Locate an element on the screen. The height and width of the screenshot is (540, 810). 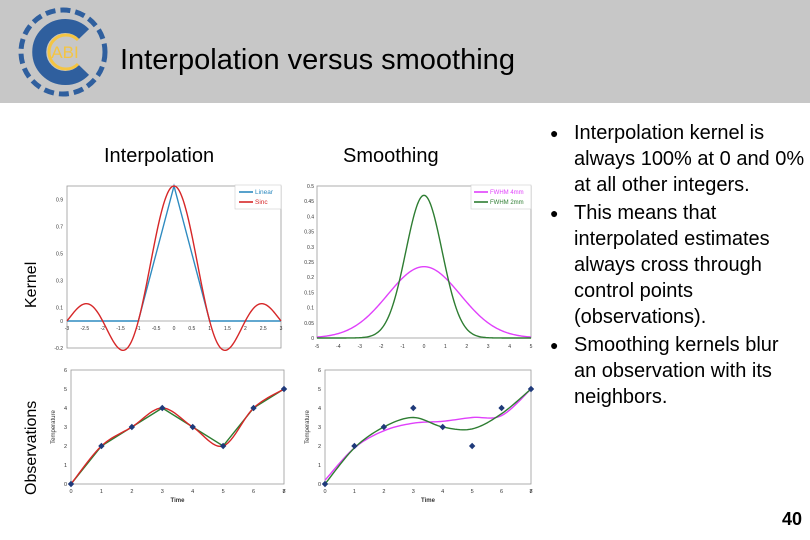
x-tick-label: 1.5 is located at coordinates (227, 329).